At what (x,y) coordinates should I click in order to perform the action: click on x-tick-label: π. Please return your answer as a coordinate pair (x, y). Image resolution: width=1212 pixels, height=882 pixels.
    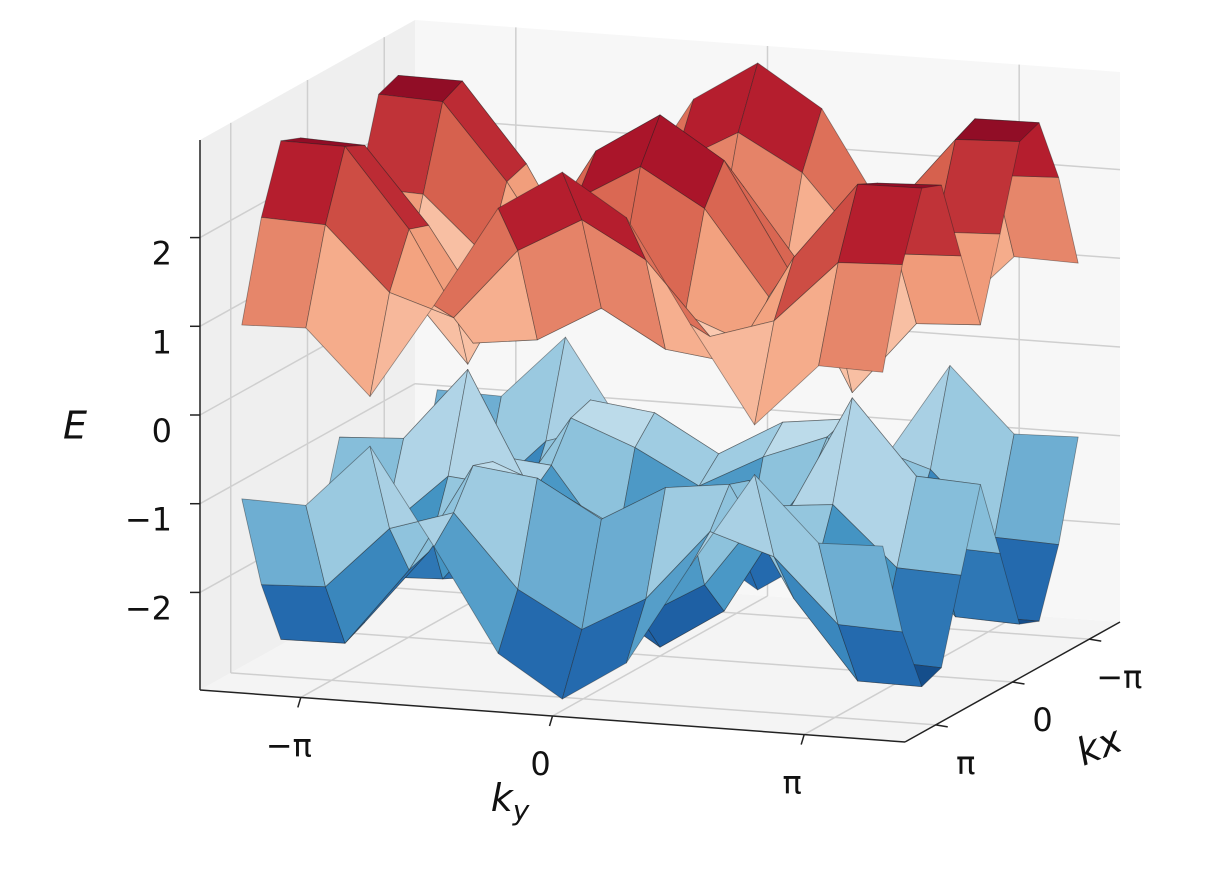
    Looking at the image, I should click on (965, 763).